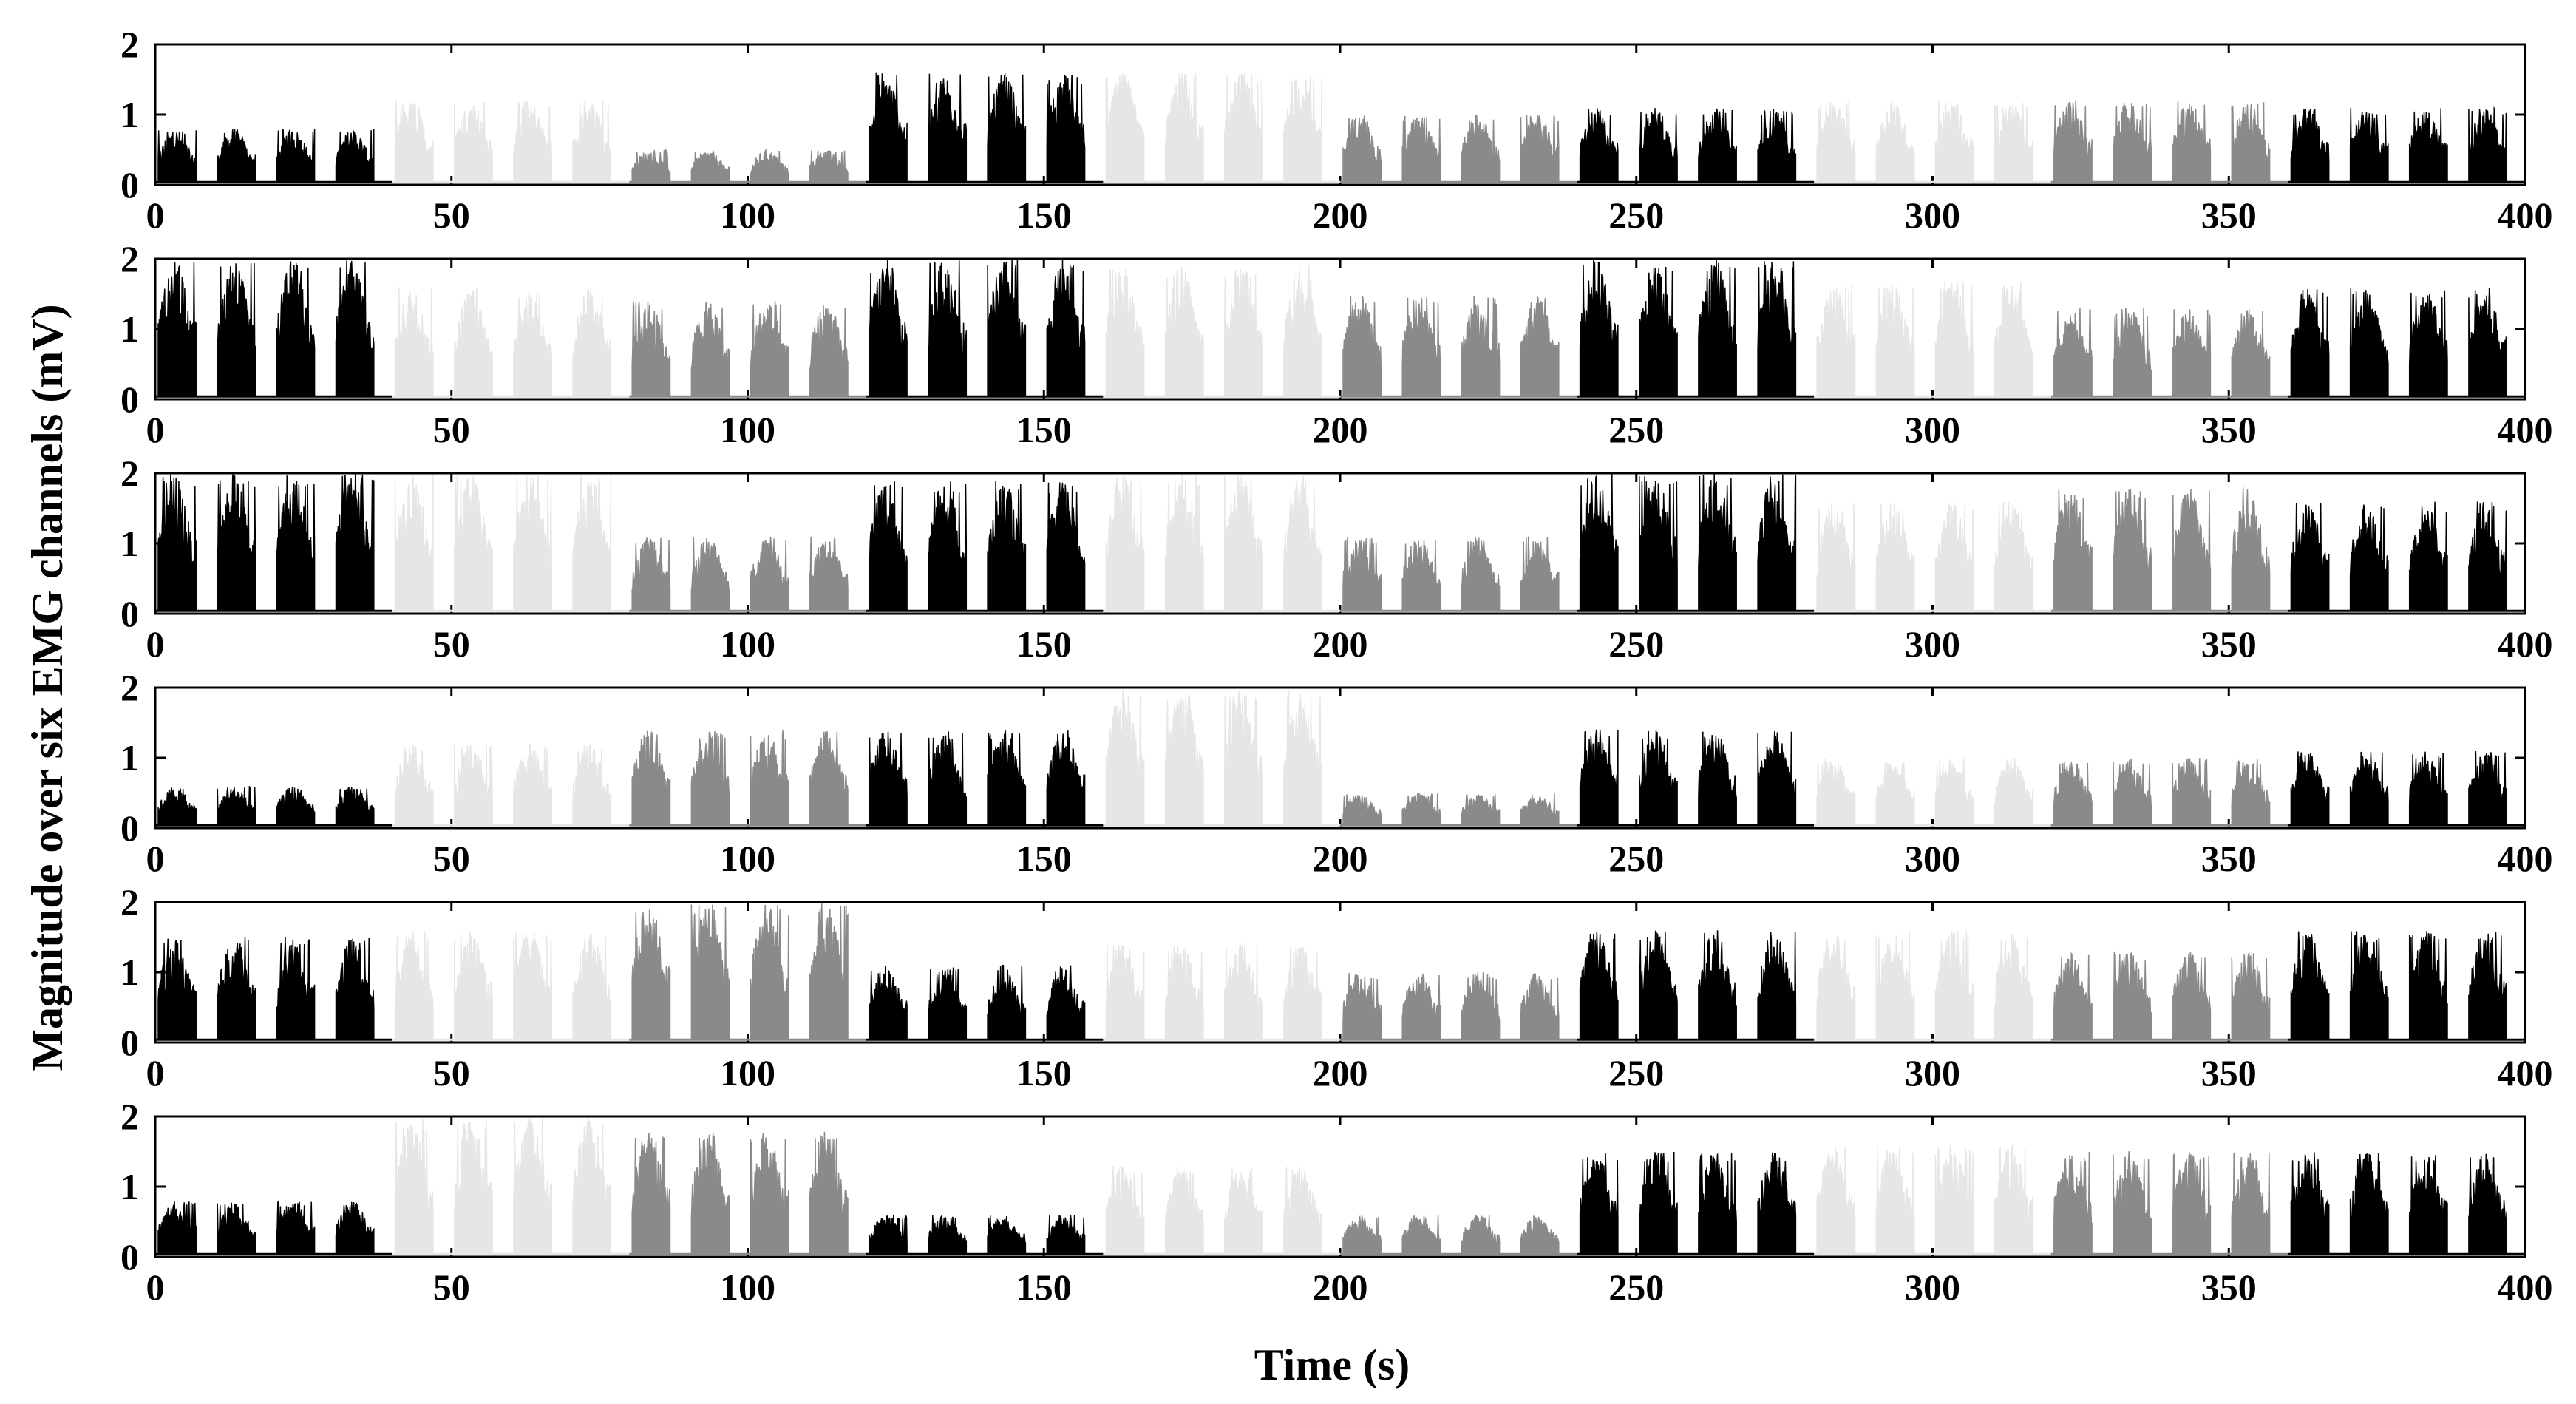 This screenshot has height=1404, width=2576. I want to click on x-tick-label: 300, so click(1932, 859).